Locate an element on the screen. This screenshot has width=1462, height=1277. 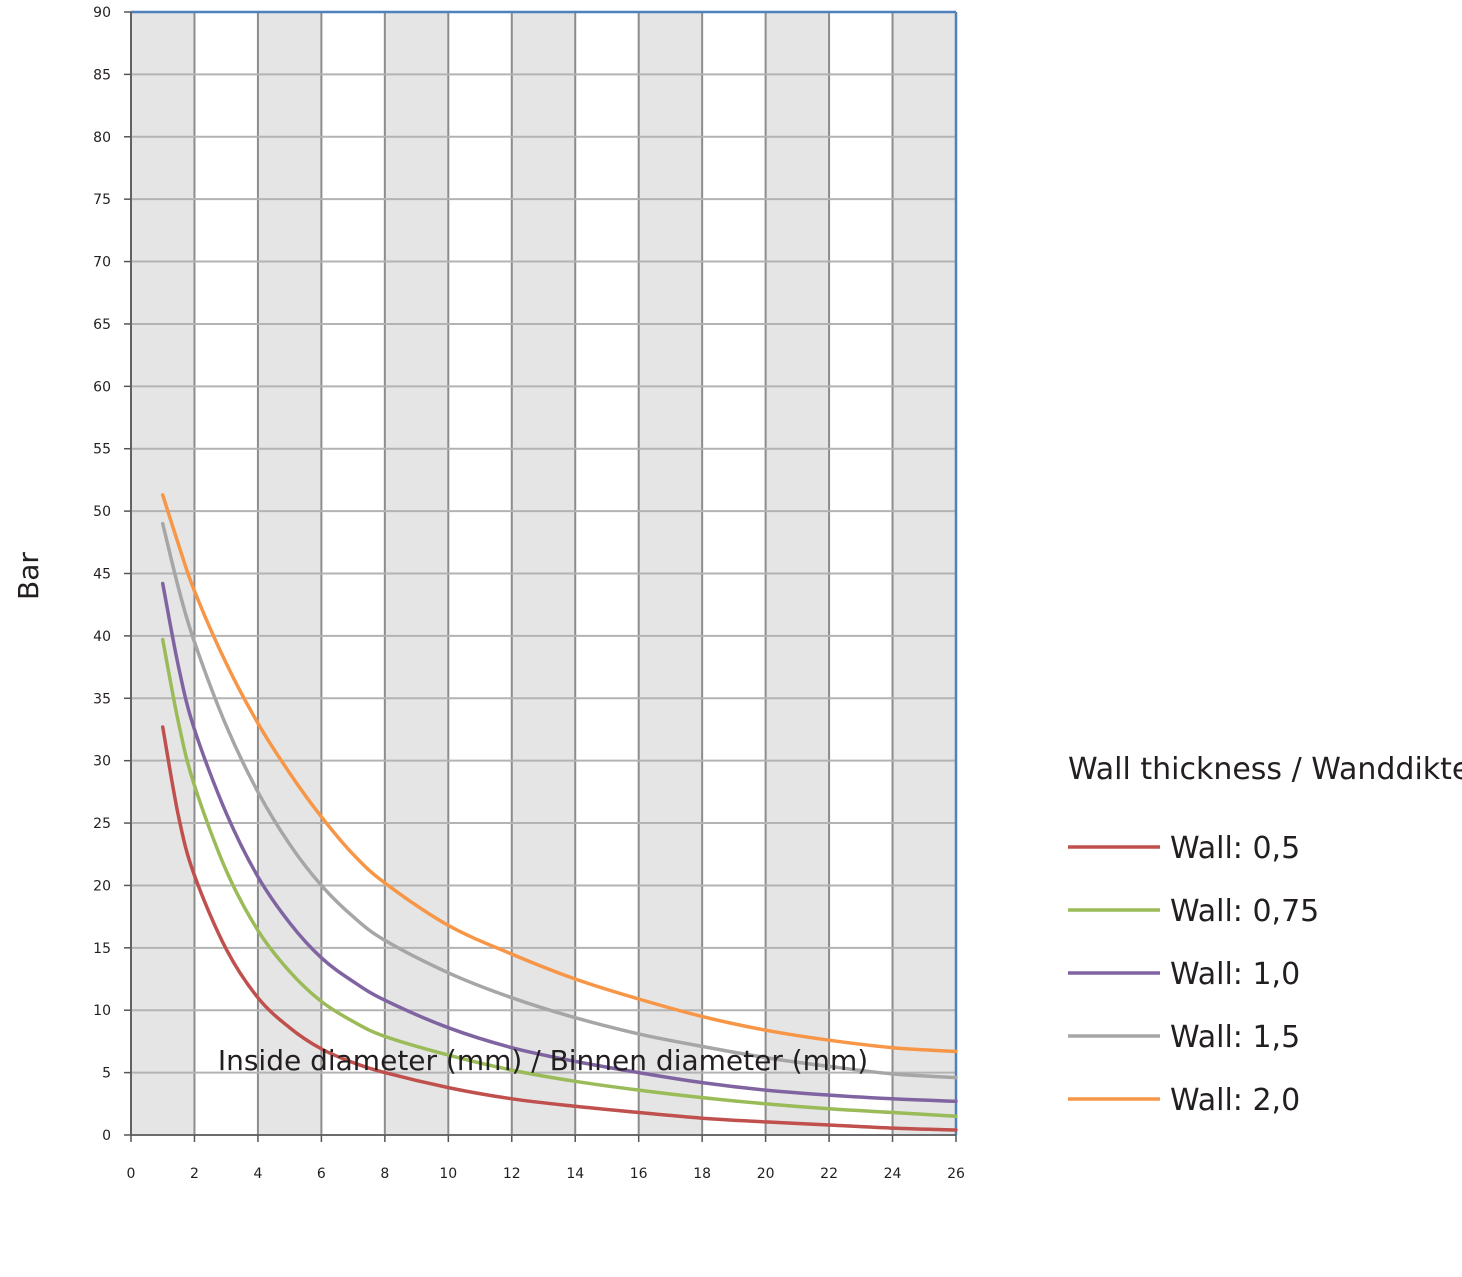
y-tick-label: 80 is located at coordinates (102, 138).